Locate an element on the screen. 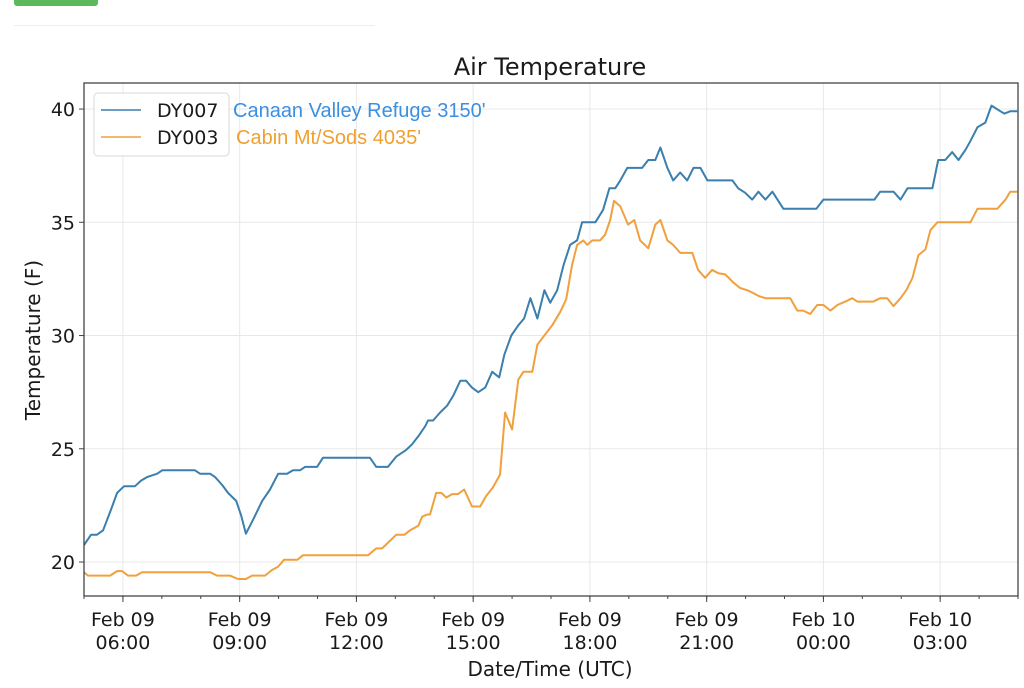 The height and width of the screenshot is (688, 1024). y-tick-label: 20 is located at coordinates (63, 563).